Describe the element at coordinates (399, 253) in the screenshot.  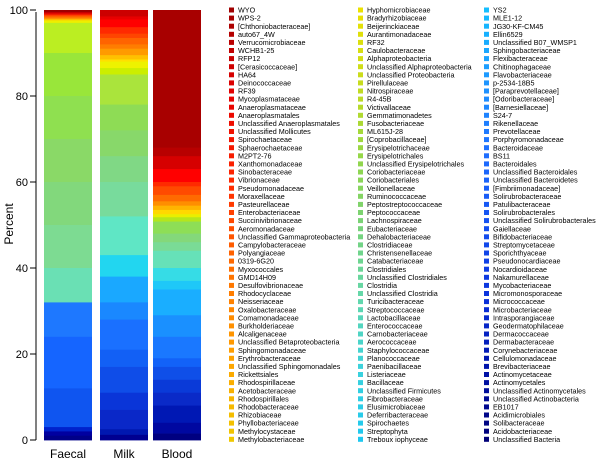
I see `legend-label: Christensenellaceae` at that location.